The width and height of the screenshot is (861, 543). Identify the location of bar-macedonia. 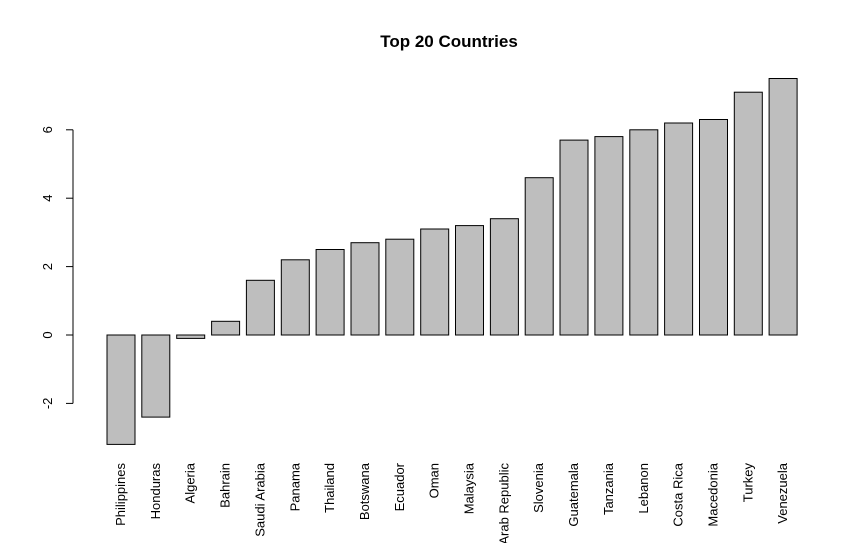
(713, 227).